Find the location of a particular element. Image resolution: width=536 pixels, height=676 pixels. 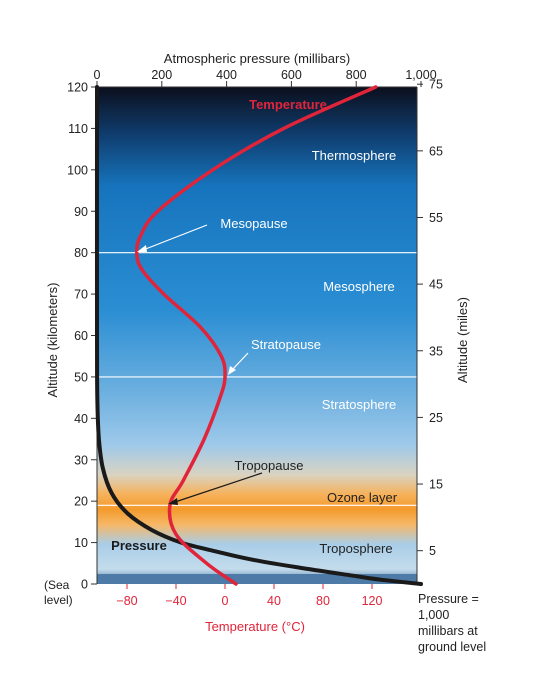

ozone-layer-label: Ozone layer is located at coordinates (362, 497).